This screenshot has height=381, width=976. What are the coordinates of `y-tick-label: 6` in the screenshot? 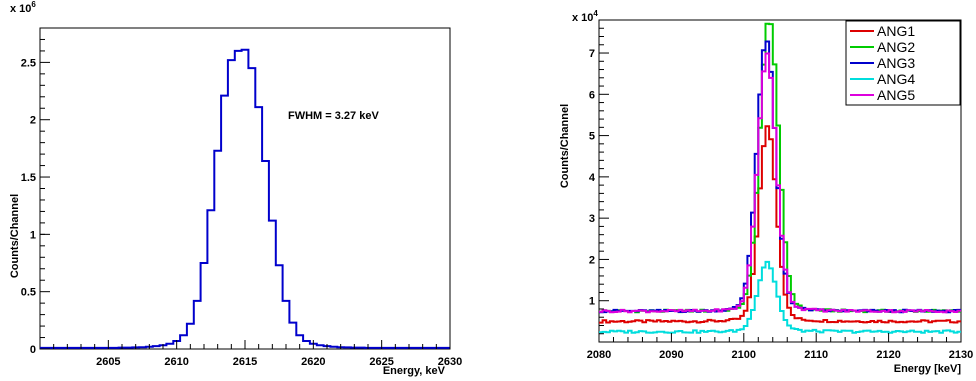 It's located at (592, 95).